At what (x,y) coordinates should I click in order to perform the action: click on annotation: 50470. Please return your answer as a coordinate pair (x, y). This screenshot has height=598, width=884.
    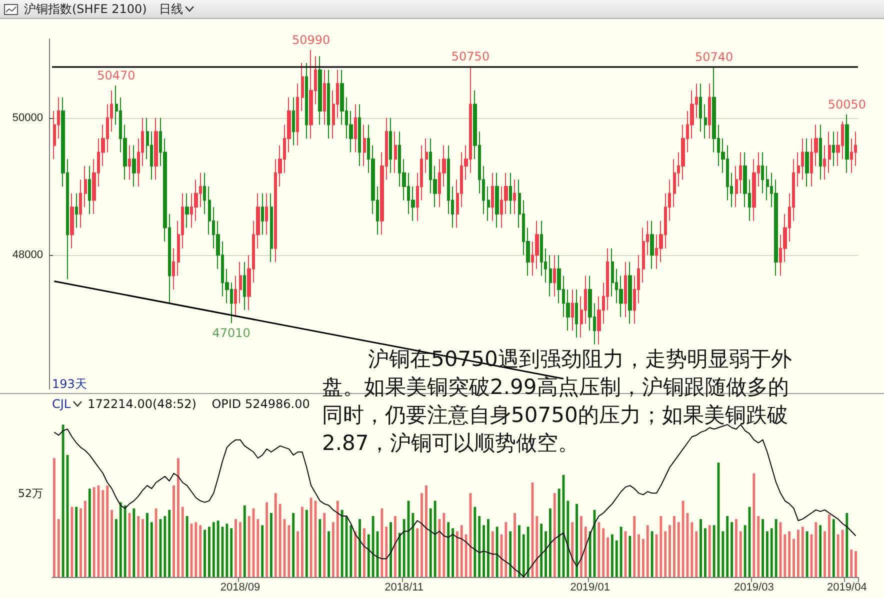
    Looking at the image, I should click on (116, 75).